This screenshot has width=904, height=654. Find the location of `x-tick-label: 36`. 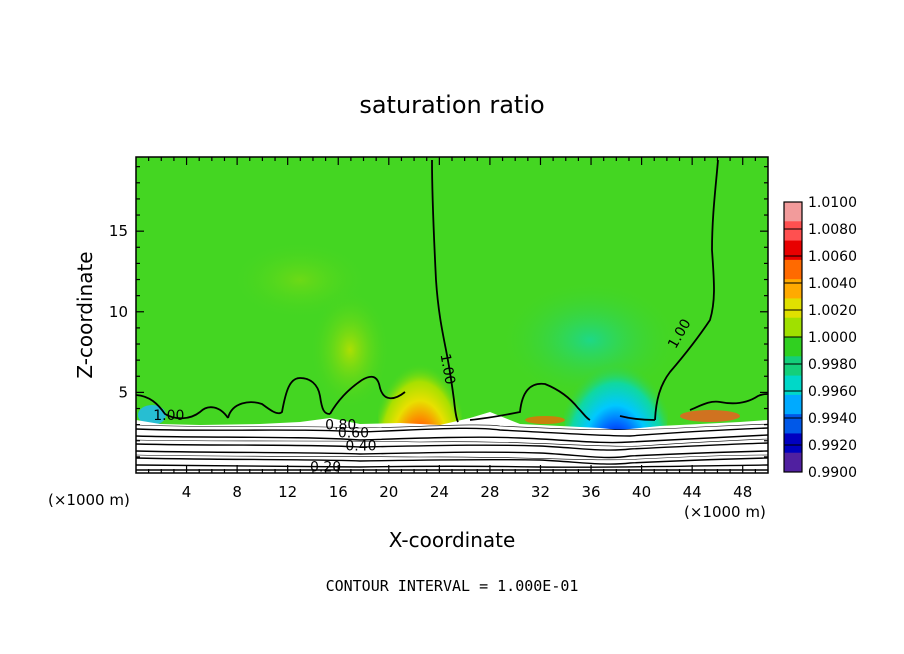

x-tick-label: 36 is located at coordinates (590, 492).